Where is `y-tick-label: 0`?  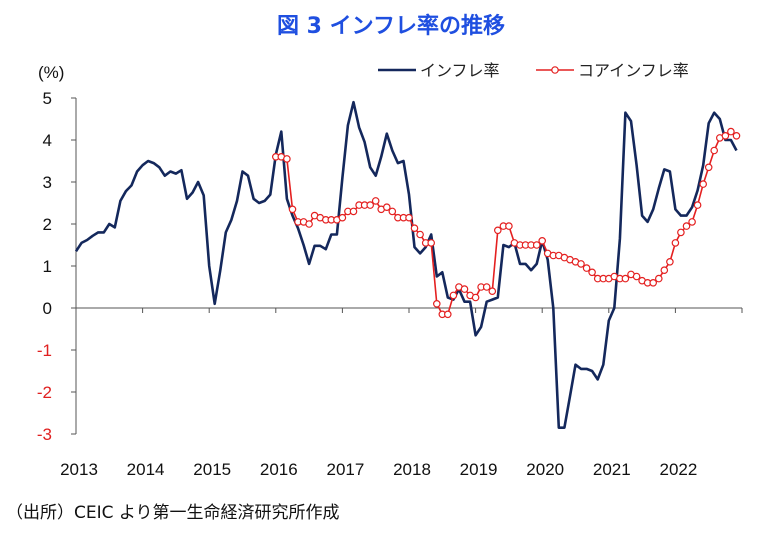 y-tick-label: 0 is located at coordinates (47, 308).